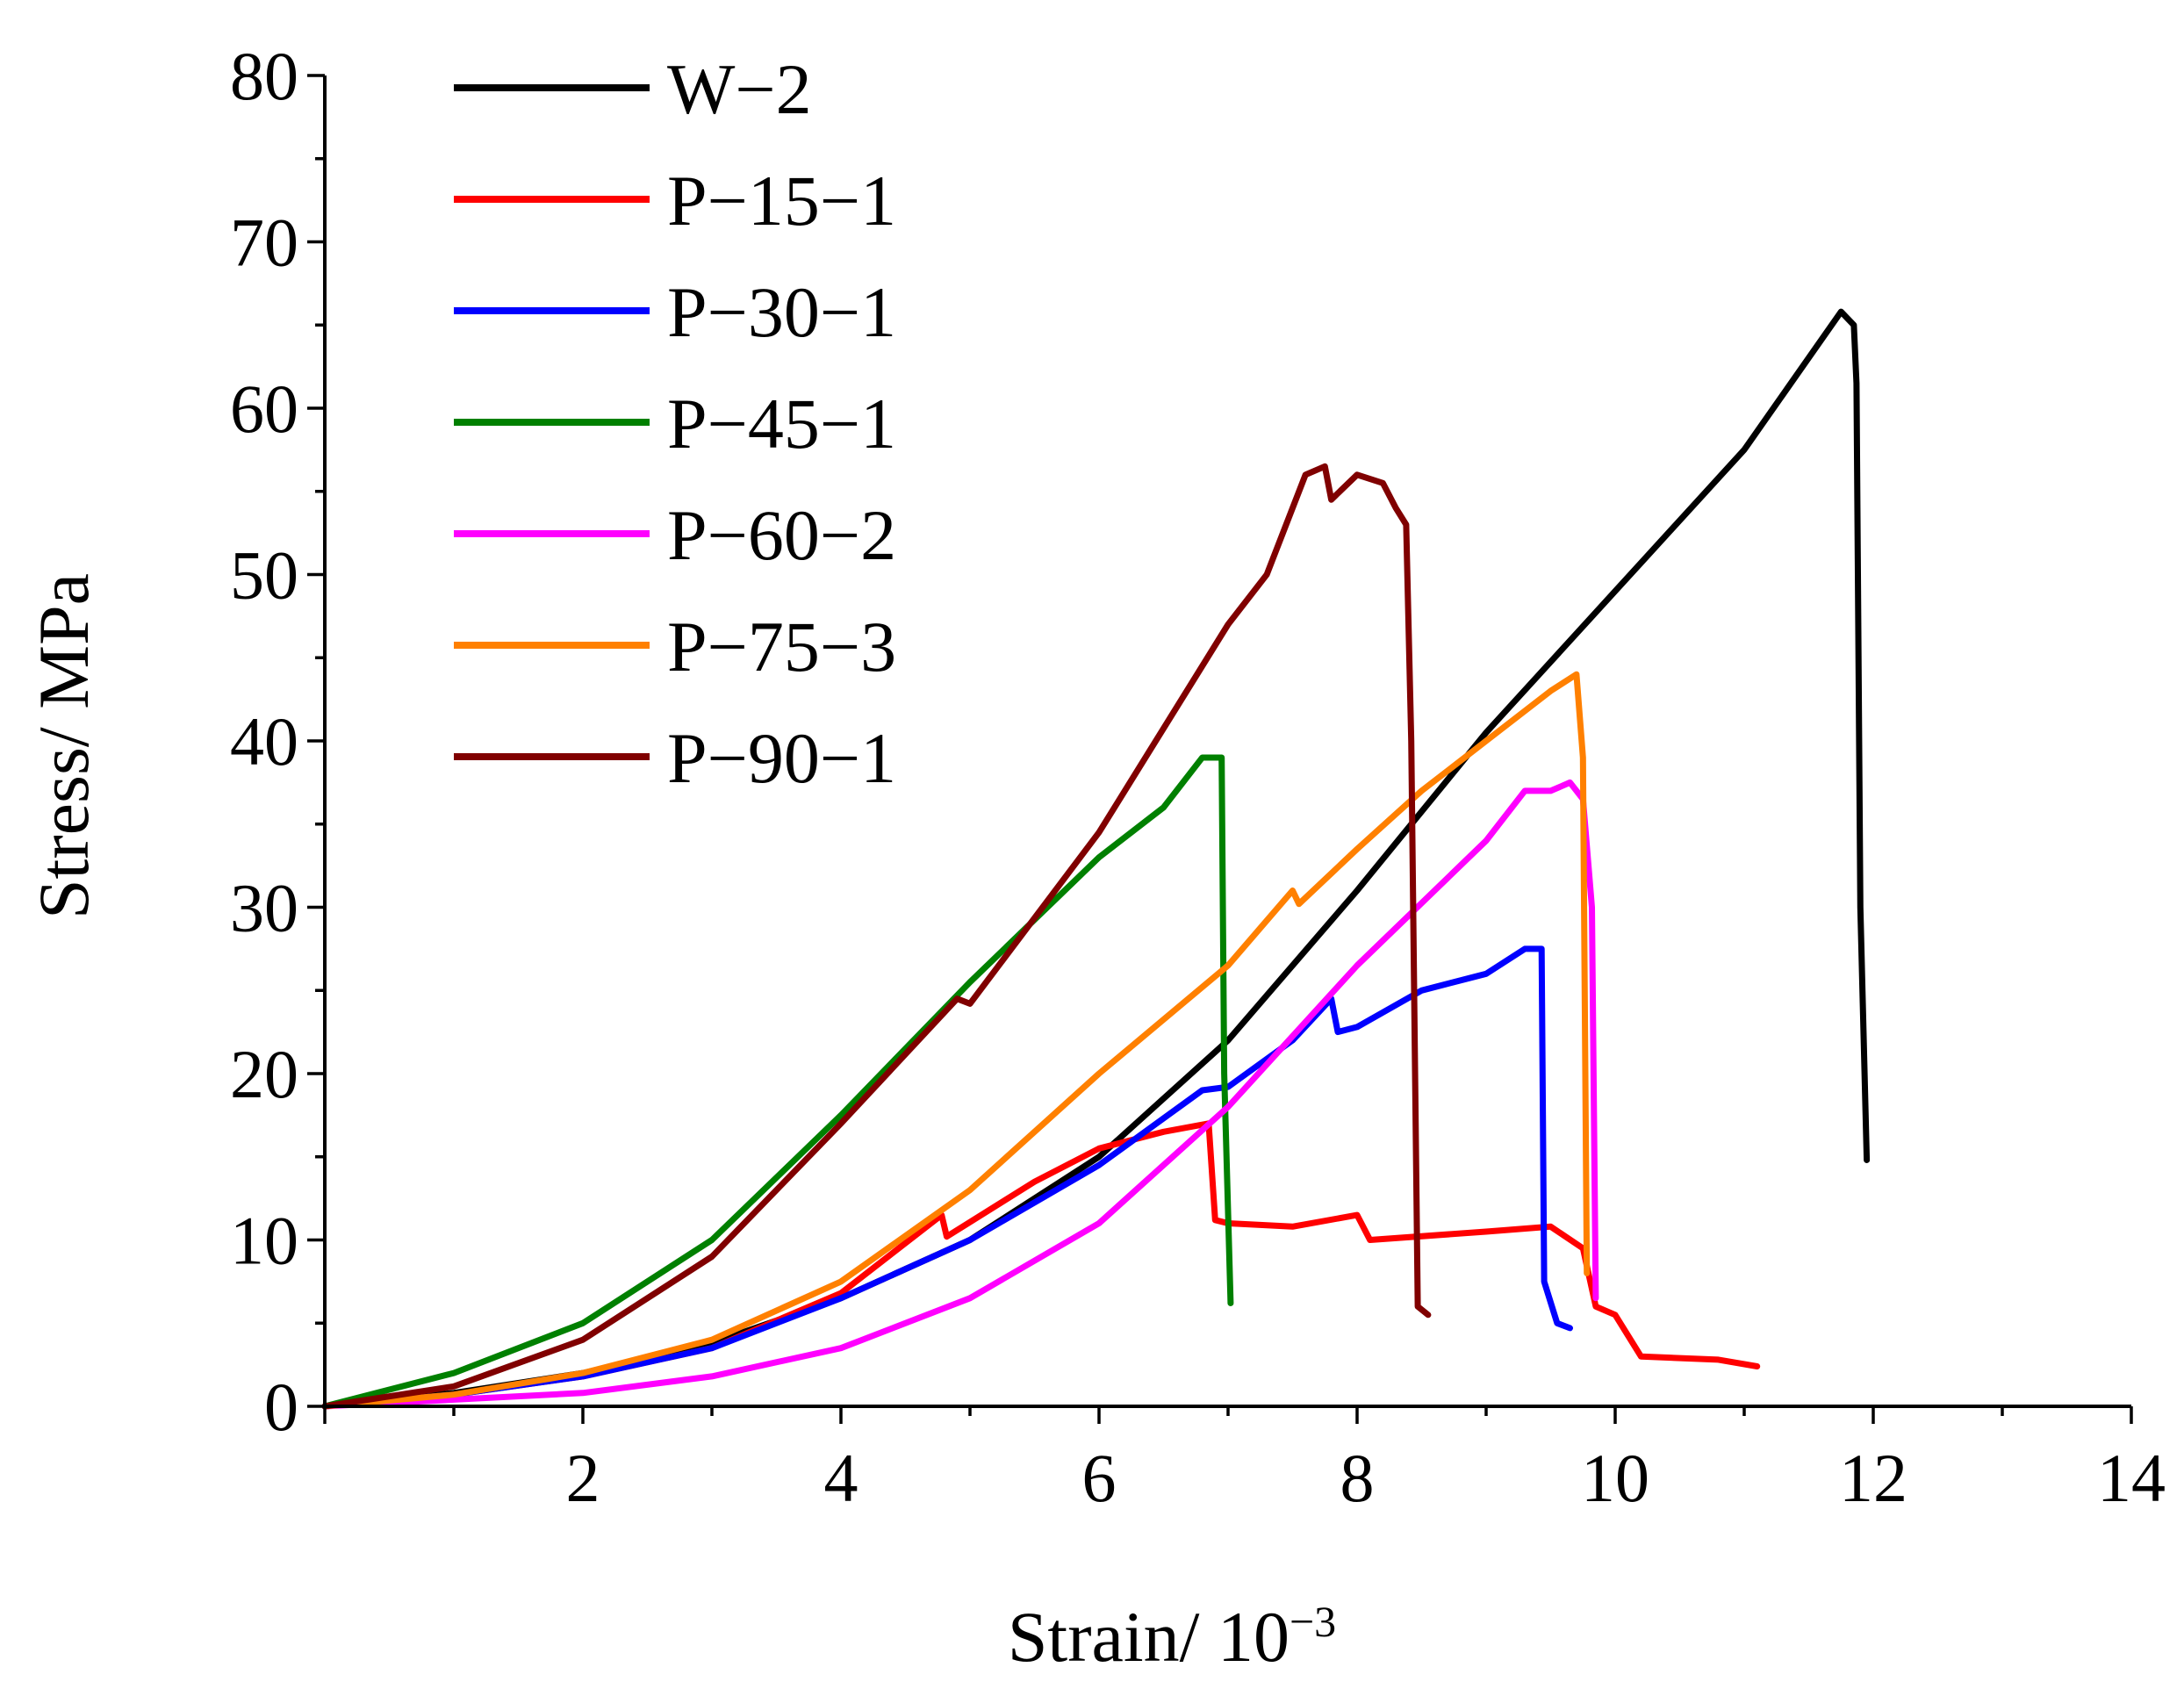  I want to click on x-axis-title-base: Strain/ 10, so click(1149, 1637).